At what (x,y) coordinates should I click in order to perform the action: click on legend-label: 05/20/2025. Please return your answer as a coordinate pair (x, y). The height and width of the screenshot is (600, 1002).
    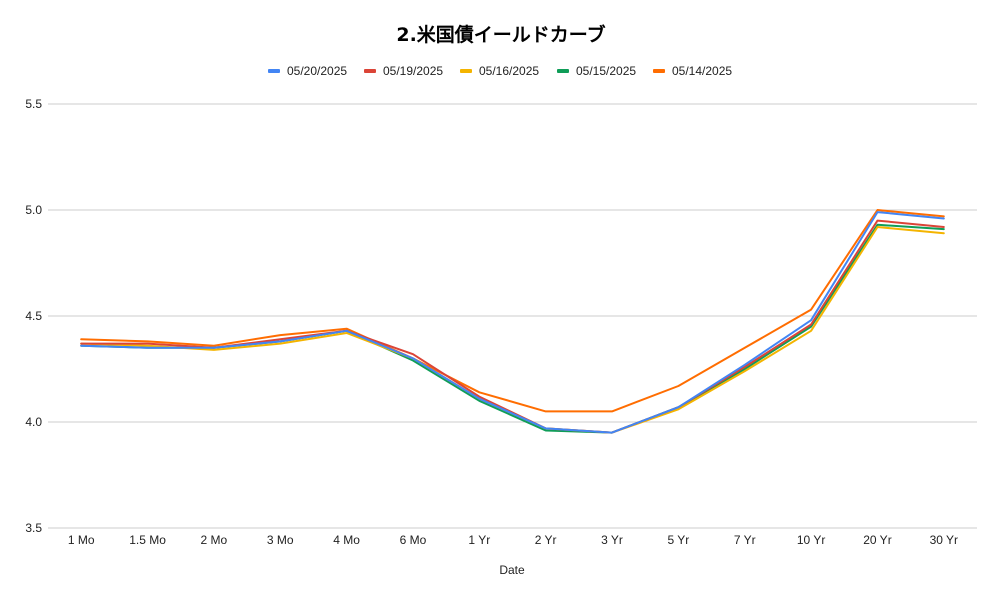
    Looking at the image, I should click on (317, 71).